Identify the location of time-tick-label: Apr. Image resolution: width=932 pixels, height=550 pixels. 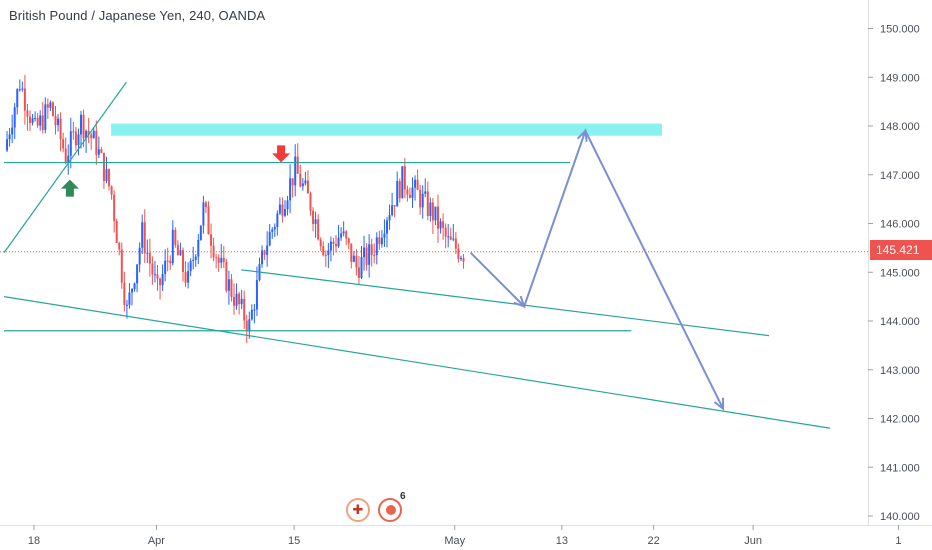
(156, 541).